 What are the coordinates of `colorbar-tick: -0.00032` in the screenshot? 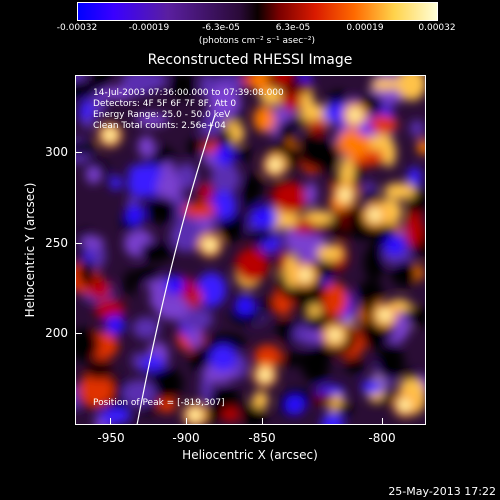 It's located at (77, 28).